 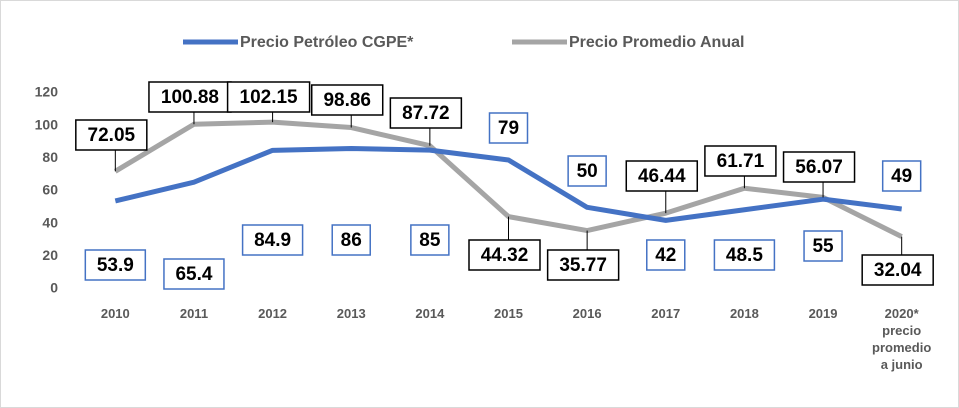 I want to click on data-label: 72.05, so click(x=112, y=135).